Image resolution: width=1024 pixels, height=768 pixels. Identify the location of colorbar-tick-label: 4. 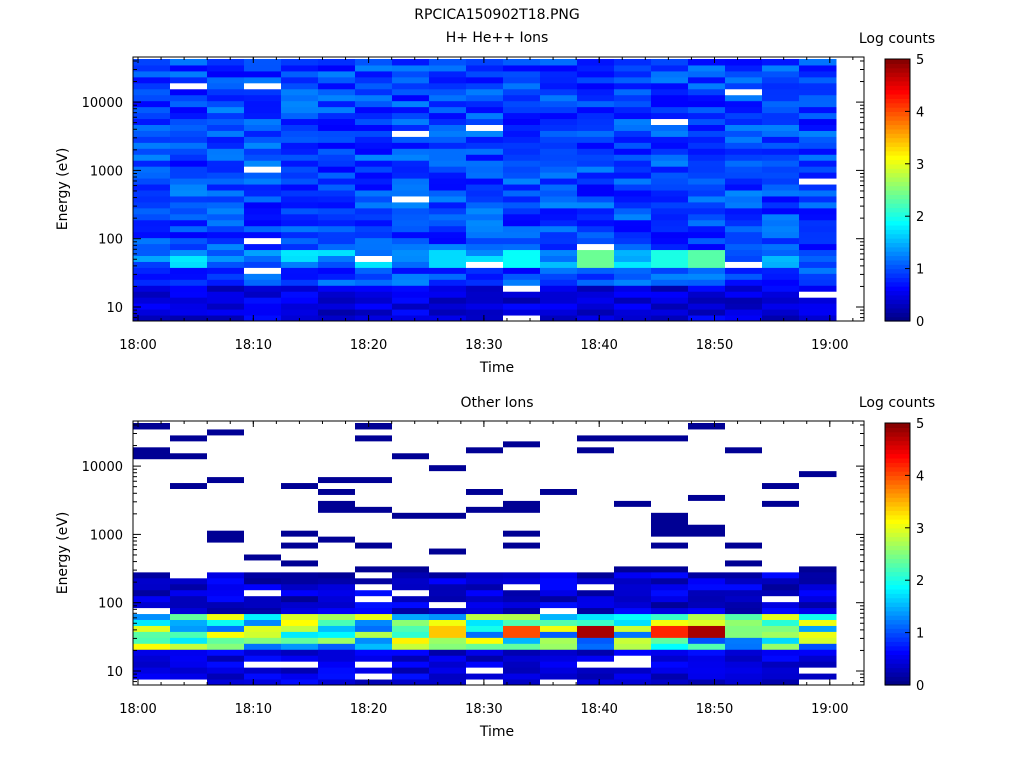
(920, 476).